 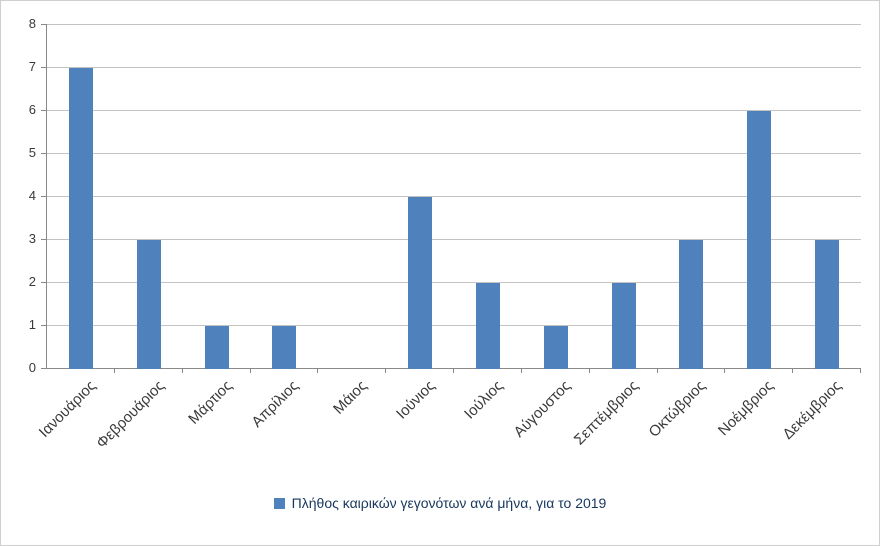 I want to click on y-axis-tick-label: 2, so click(x=32, y=281).